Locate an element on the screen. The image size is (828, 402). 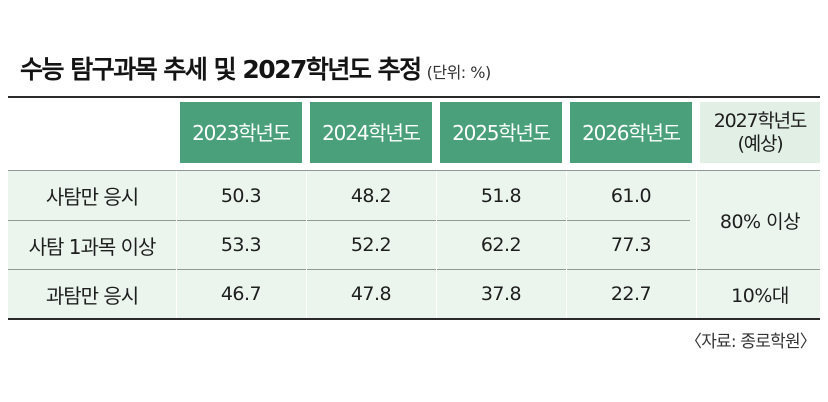
header-2025: 2025학년도 is located at coordinates (501, 132).